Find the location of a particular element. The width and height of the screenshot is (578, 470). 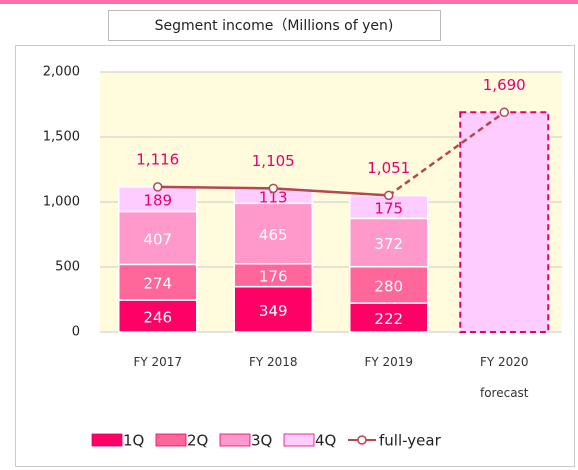

x-tick-label: FY 2020 forecast is located at coordinates (504, 377).